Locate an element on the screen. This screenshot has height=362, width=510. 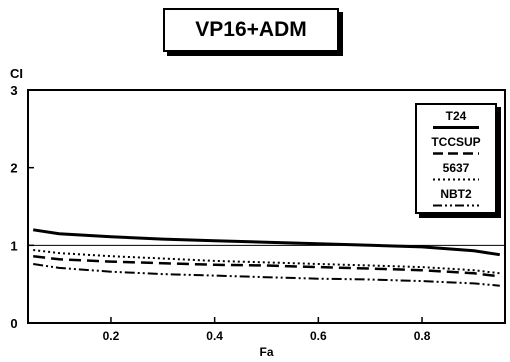
x-tick-label: 0.2 is located at coordinates (111, 336).